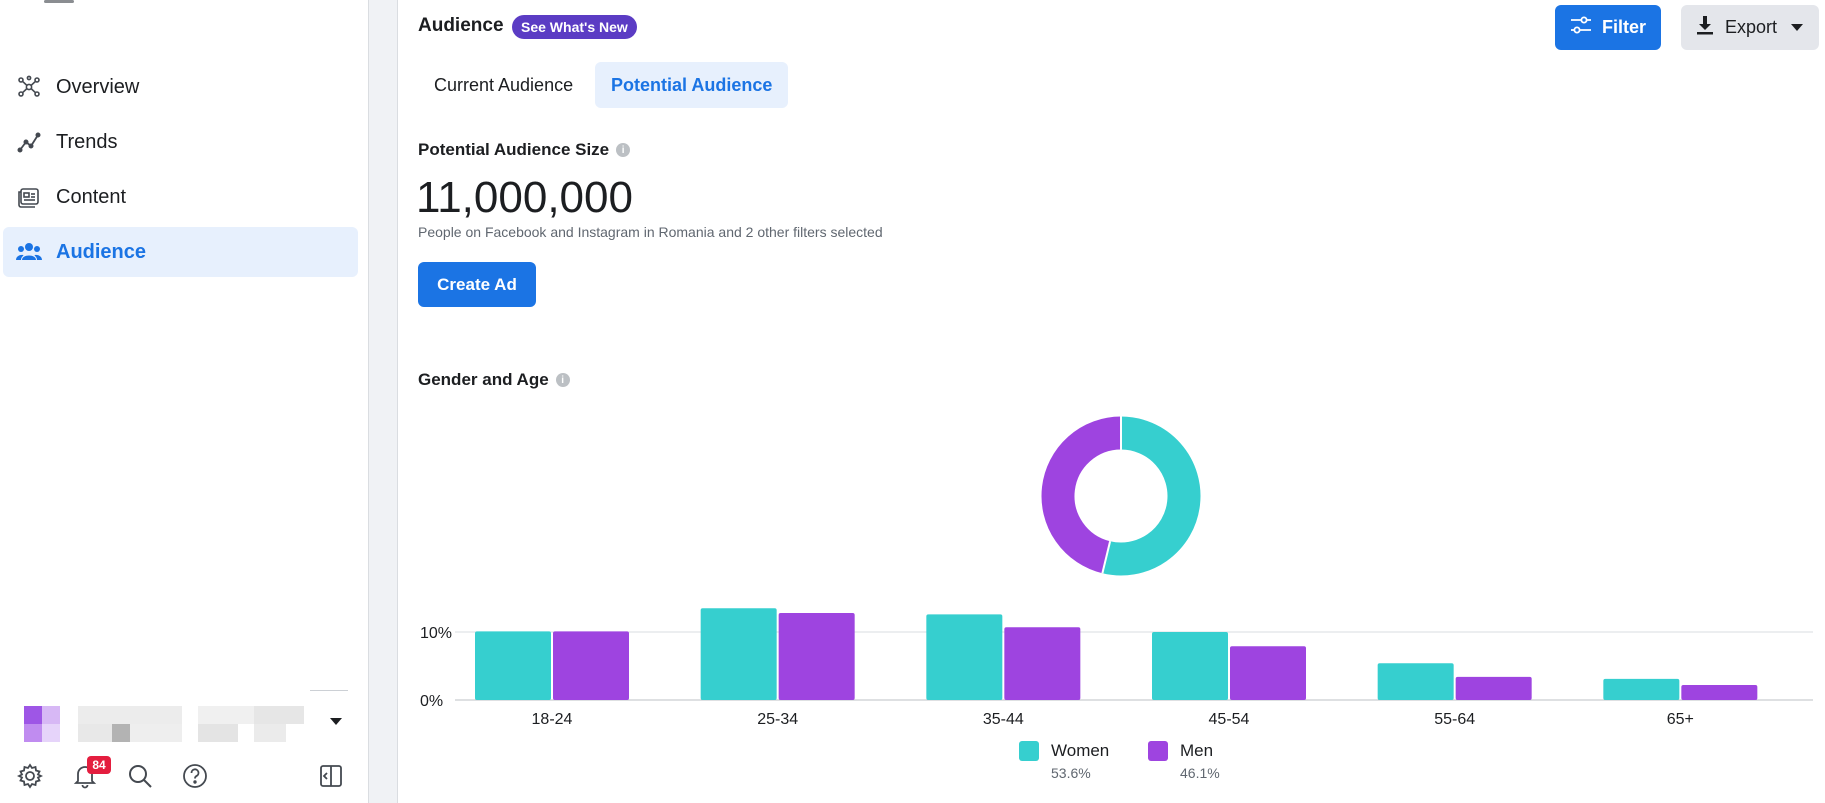 This screenshot has height=803, width=1825. I want to click on sidebar-item-label: Audience, so click(101, 251).